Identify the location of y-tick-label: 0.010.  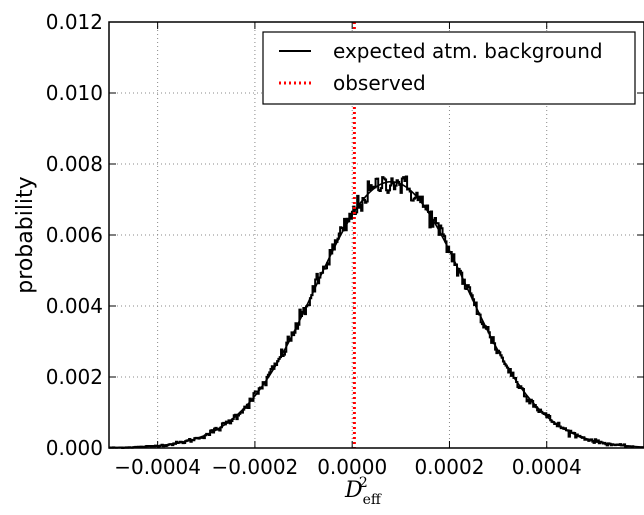
(74, 93).